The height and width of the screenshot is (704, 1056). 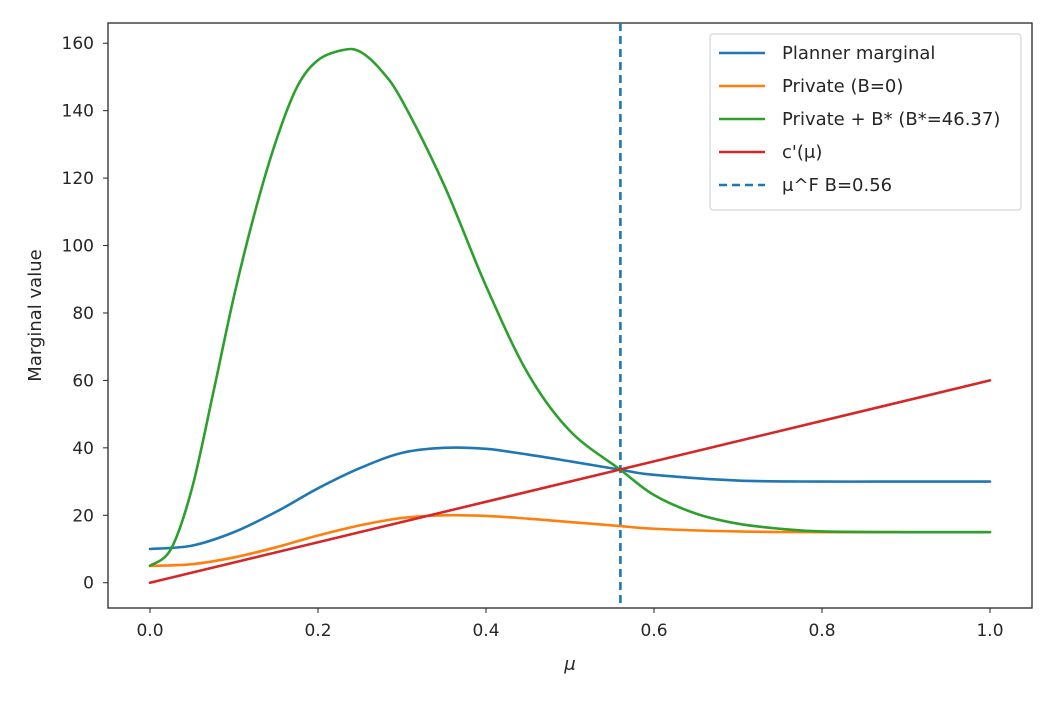 What do you see at coordinates (570, 498) in the screenshot?
I see `series-line-planner-marginal` at bounding box center [570, 498].